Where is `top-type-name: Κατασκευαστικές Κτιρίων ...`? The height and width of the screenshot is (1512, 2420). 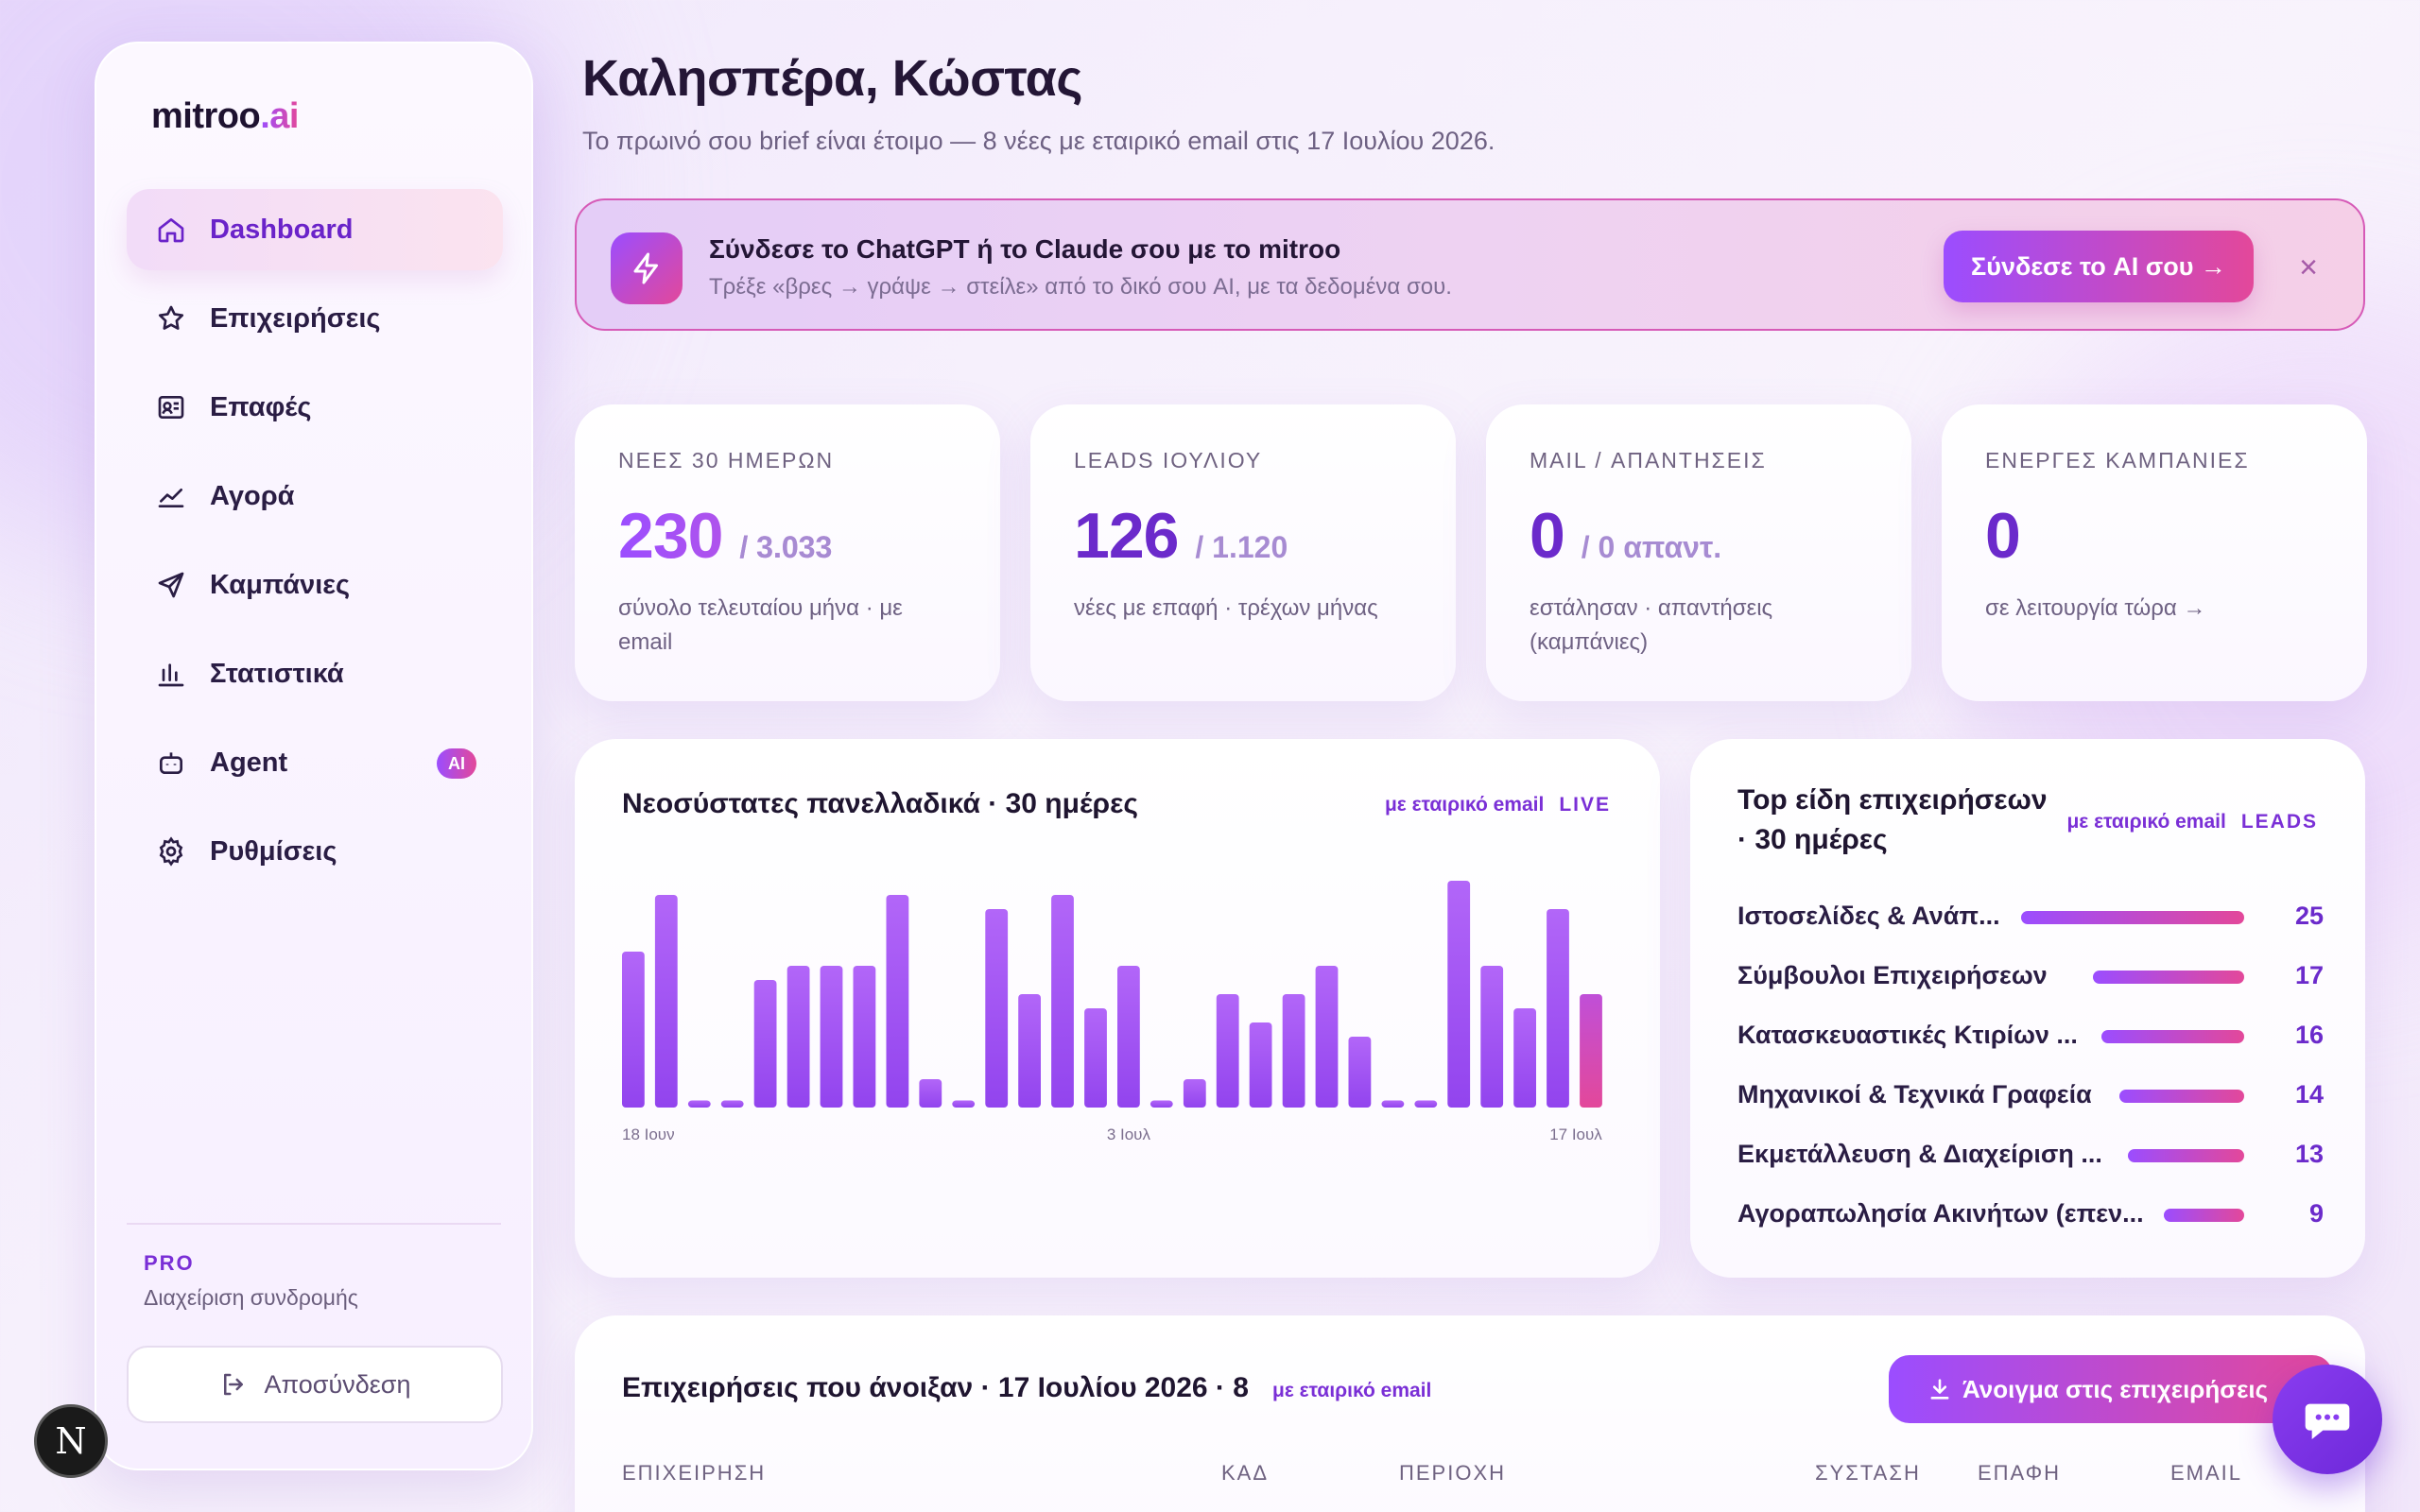 top-type-name: Κατασκευαστικές Κτιρίων ... is located at coordinates (1907, 1035).